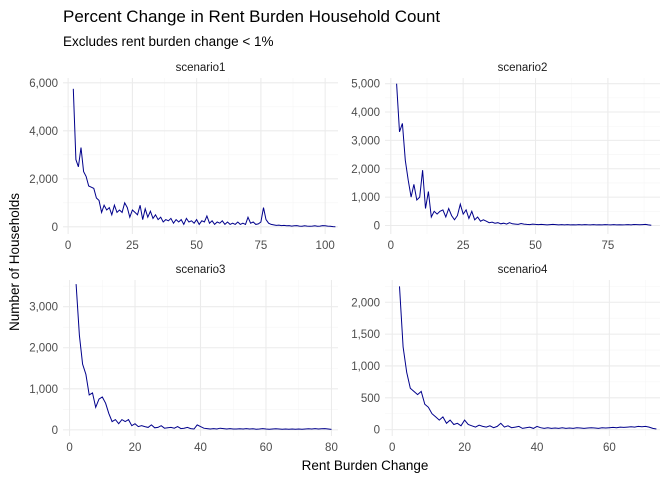 Image resolution: width=672 pixels, height=480 pixels. What do you see at coordinates (203, 357) in the screenshot?
I see `series-line-scenario3` at bounding box center [203, 357].